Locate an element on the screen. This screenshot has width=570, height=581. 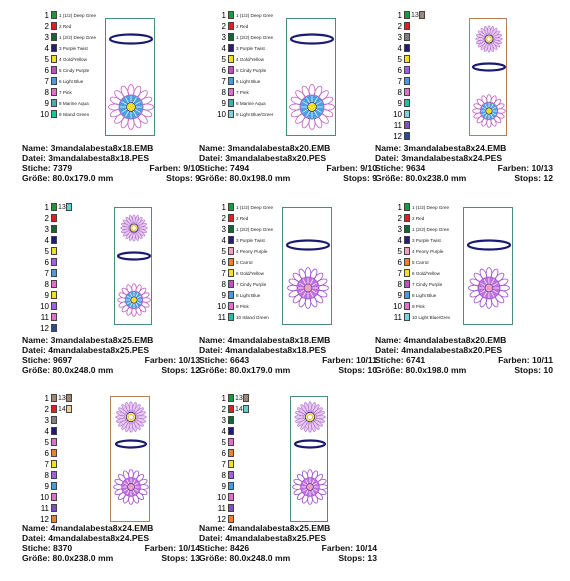
color-stop-row: 1 1 (1/2) Deep Gree is located at coordinates (259, 15).